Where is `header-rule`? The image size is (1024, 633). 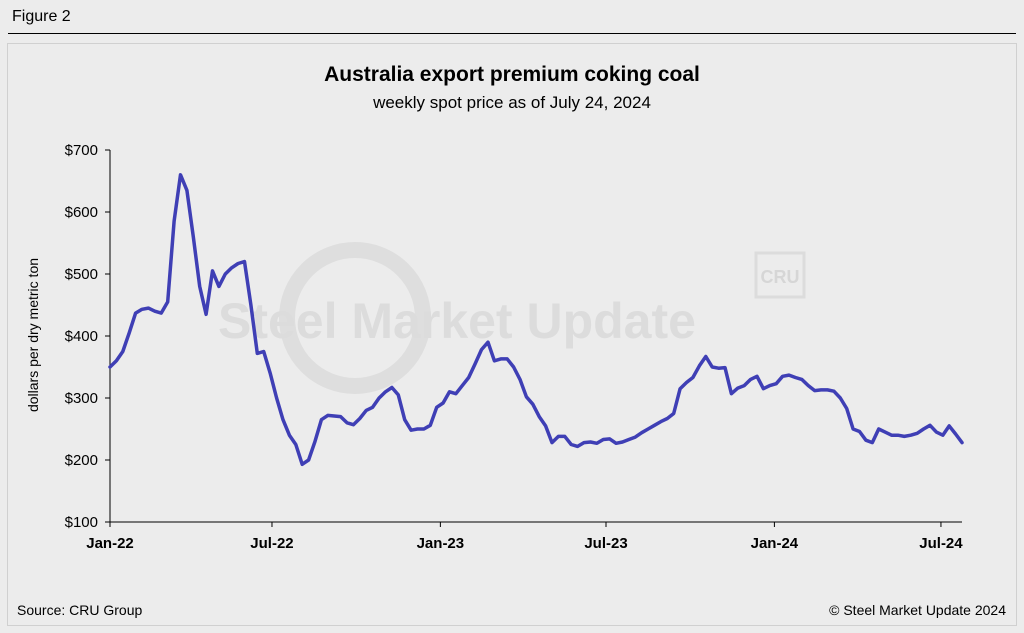
header-rule is located at coordinates (512, 33).